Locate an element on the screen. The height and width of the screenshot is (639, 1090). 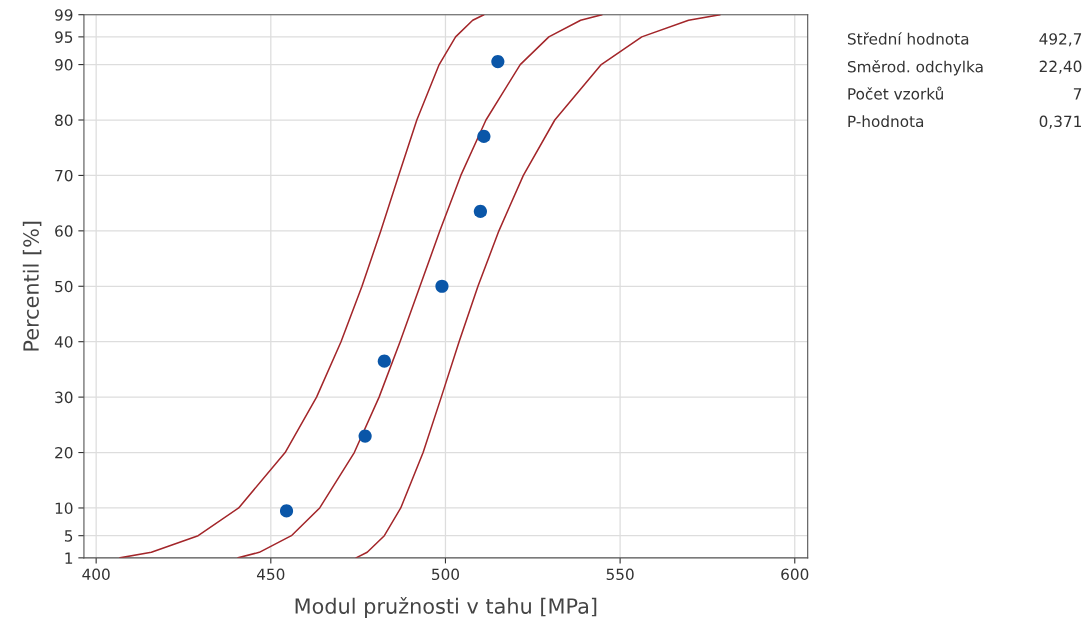
text: Počet vzorků is located at coordinates (895, 93).